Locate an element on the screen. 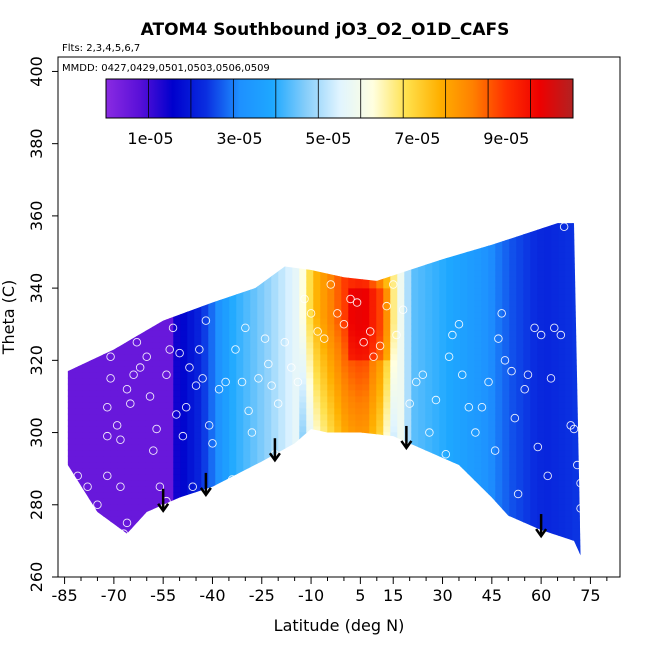 The width and height of the screenshot is (650, 650). mmdd-label: MMDD: 0427,0429,0501,0503,0506,0509 is located at coordinates (166, 68).